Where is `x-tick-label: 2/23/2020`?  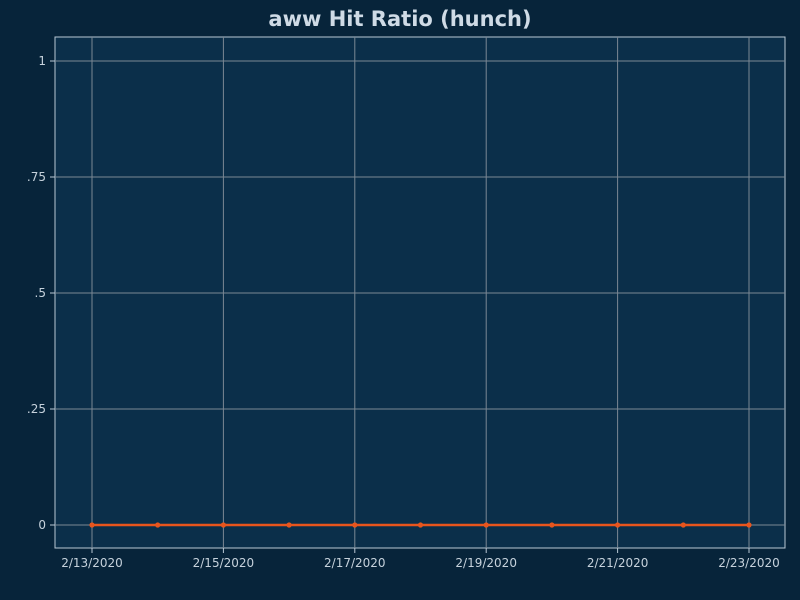 x-tick-label: 2/23/2020 is located at coordinates (749, 563).